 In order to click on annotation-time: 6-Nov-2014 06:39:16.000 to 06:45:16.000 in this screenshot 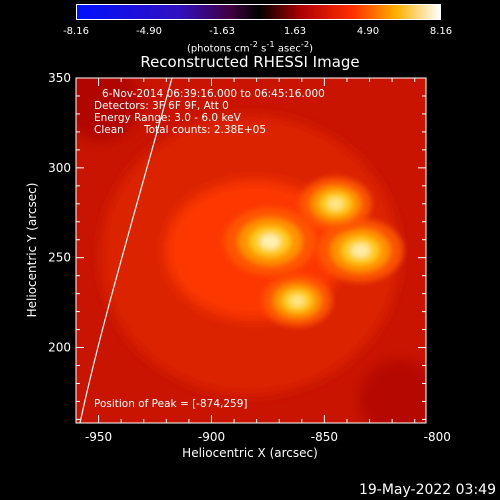, I will do `click(213, 94)`.